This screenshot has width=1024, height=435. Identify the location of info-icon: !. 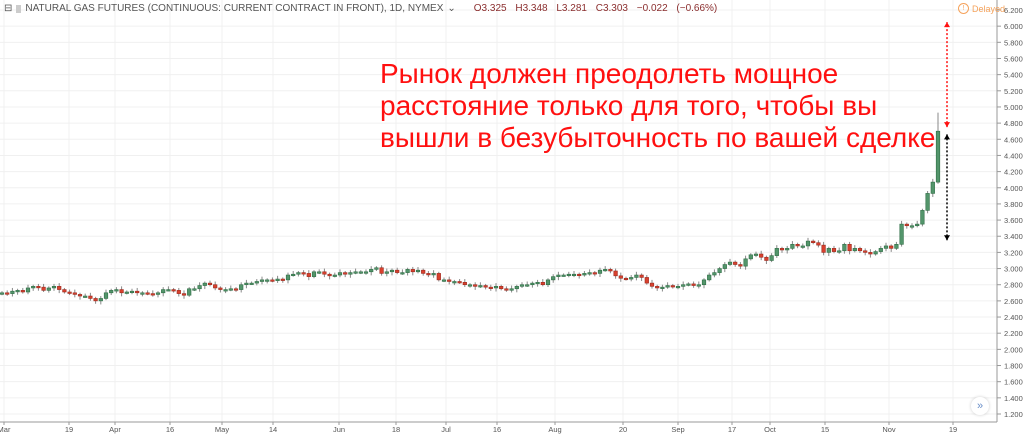
(963, 8).